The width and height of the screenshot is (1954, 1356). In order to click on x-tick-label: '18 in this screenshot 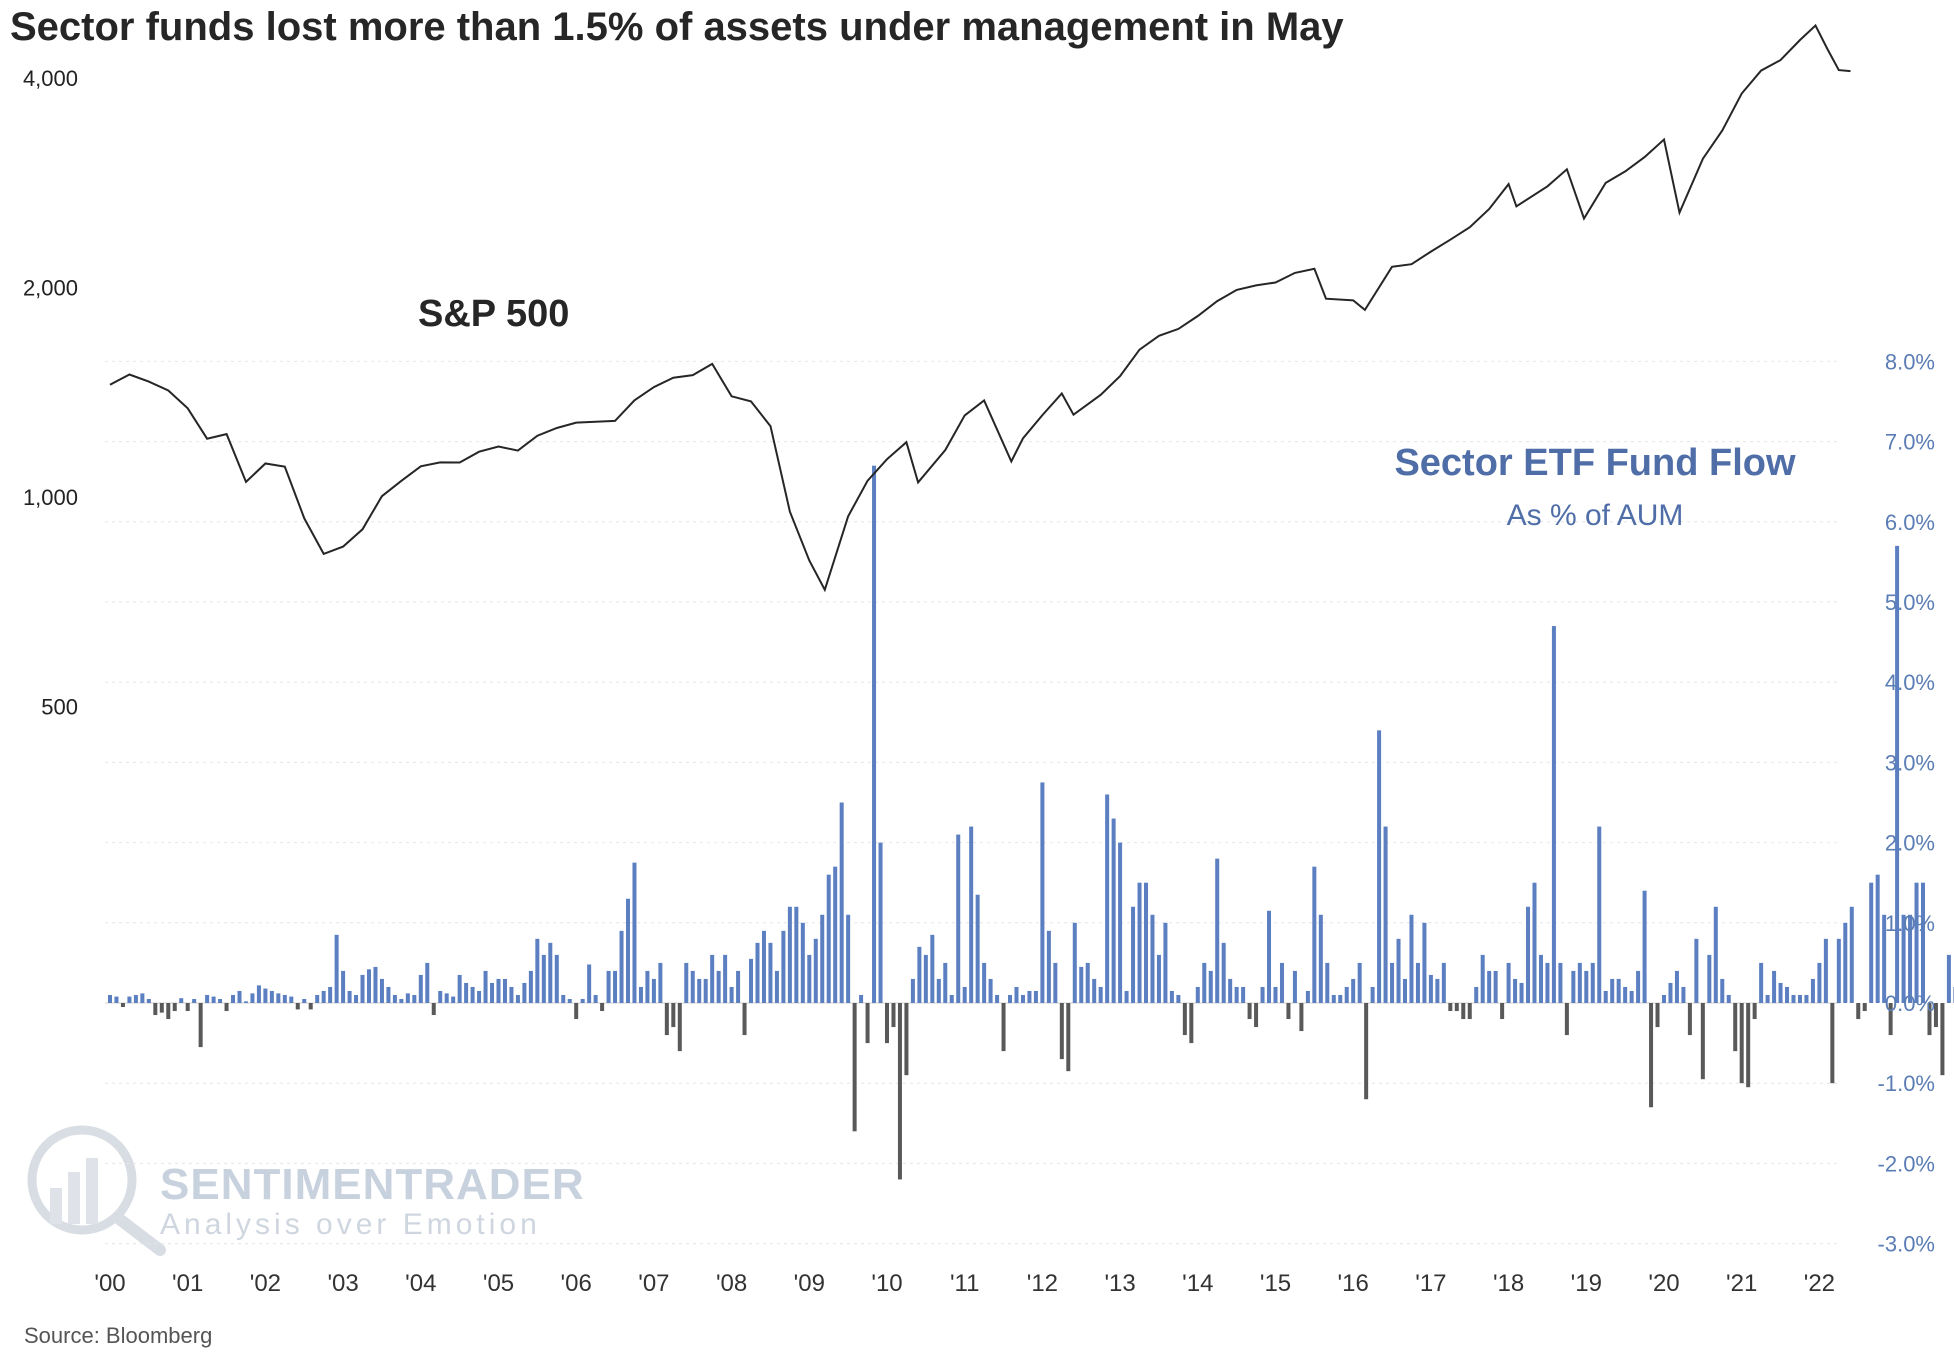, I will do `click(1508, 1283)`.